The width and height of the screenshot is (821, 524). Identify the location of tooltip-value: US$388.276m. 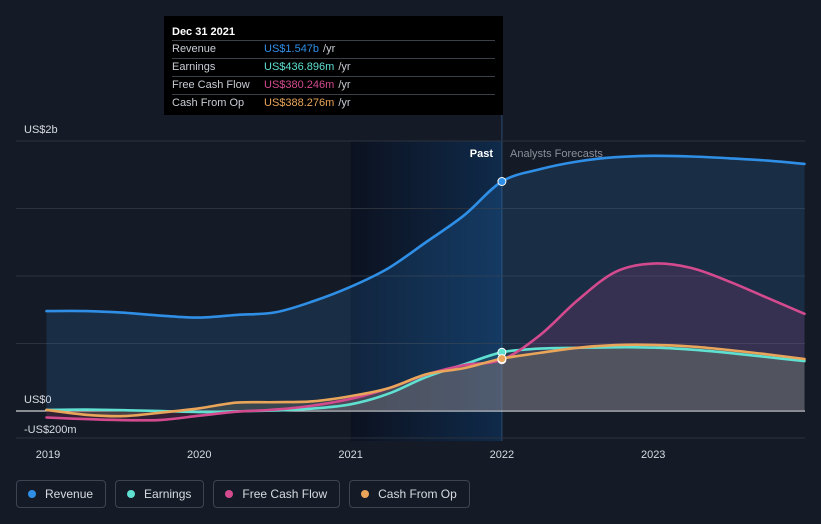
(299, 103).